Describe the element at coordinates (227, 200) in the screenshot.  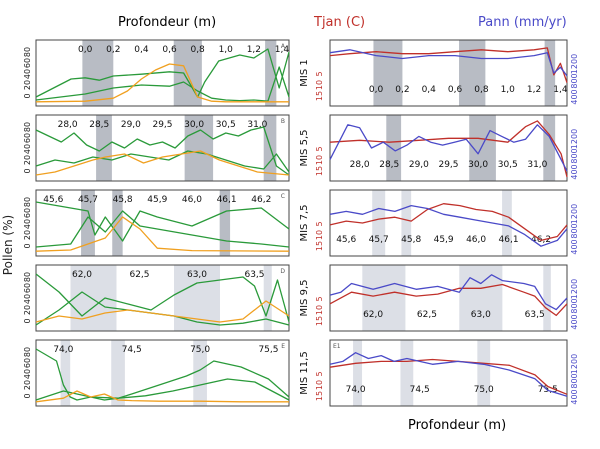
I see `pollen-c-x-tick-label: 46,1` at that location.